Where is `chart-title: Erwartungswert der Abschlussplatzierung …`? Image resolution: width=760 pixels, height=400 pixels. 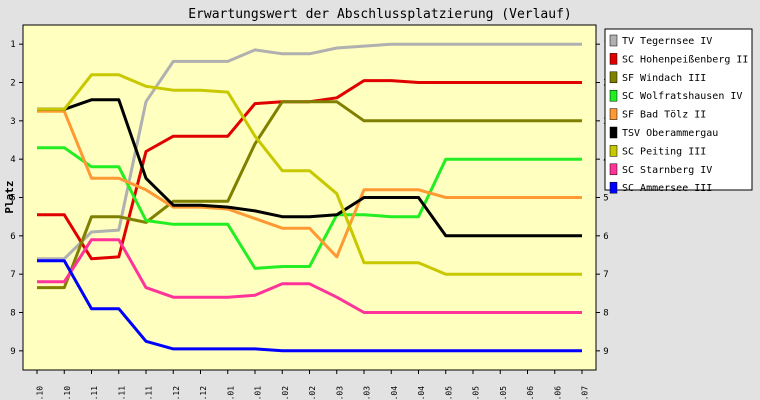 chart-title: Erwartungswert der Abschlussplatzierung … is located at coordinates (380, 14).